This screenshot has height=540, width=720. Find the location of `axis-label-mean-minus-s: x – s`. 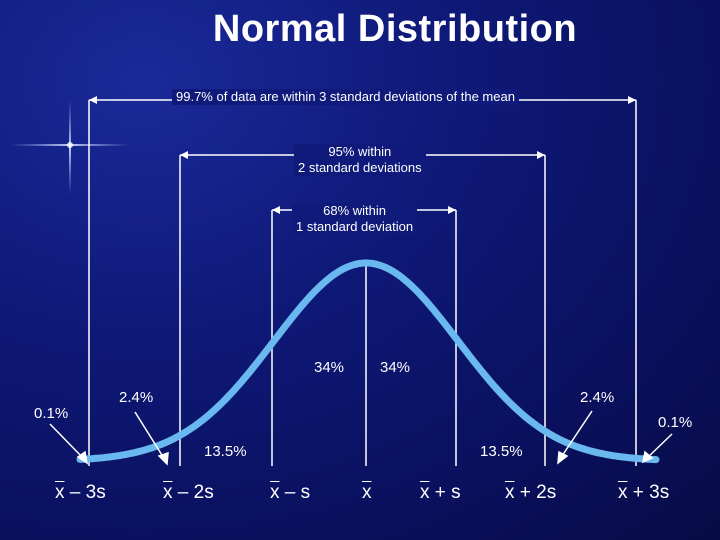

axis-label-mean-minus-s: x – s is located at coordinates (290, 492).